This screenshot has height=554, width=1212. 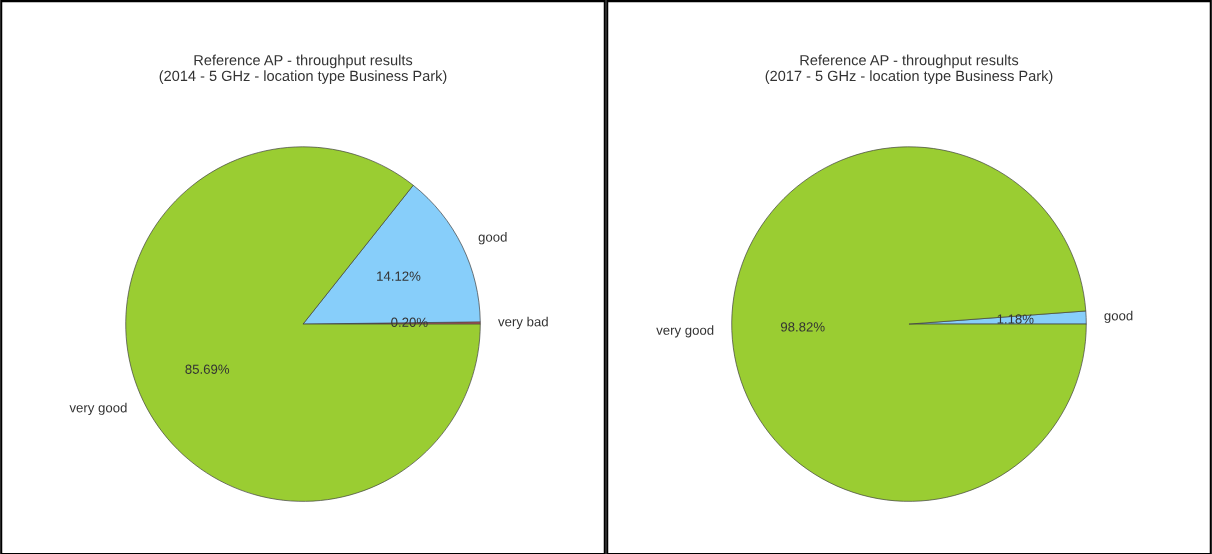 I want to click on slice-label: very bad, so click(x=523, y=323).